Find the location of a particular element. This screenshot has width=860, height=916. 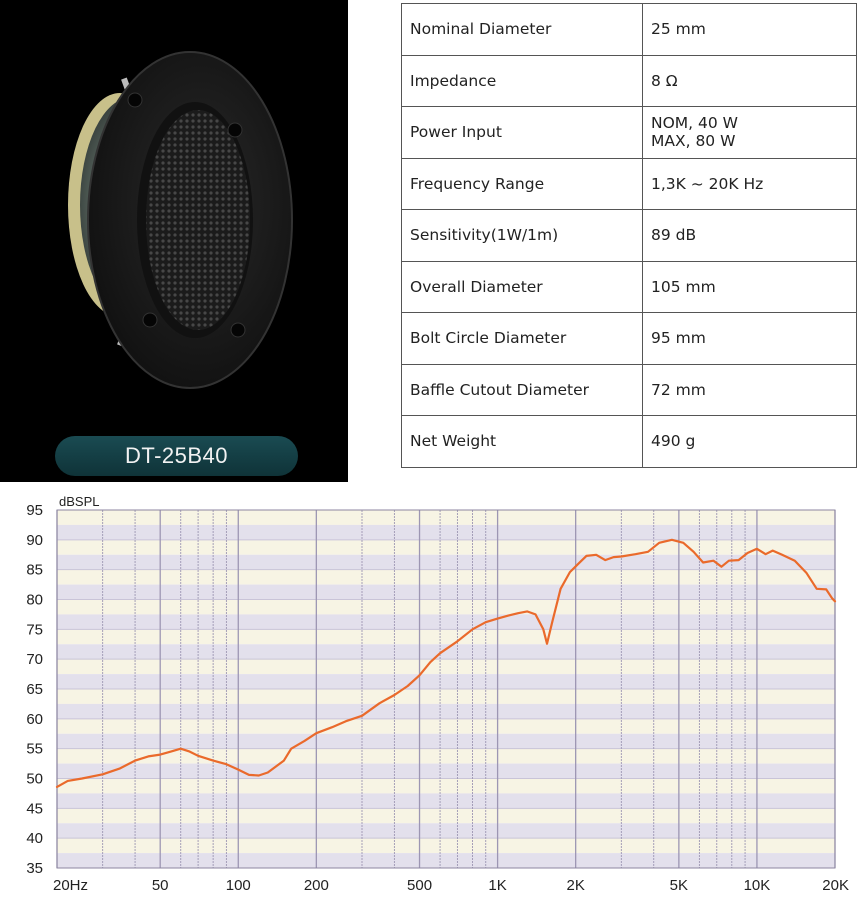

spec-value-line: 89 dB is located at coordinates (674, 235).